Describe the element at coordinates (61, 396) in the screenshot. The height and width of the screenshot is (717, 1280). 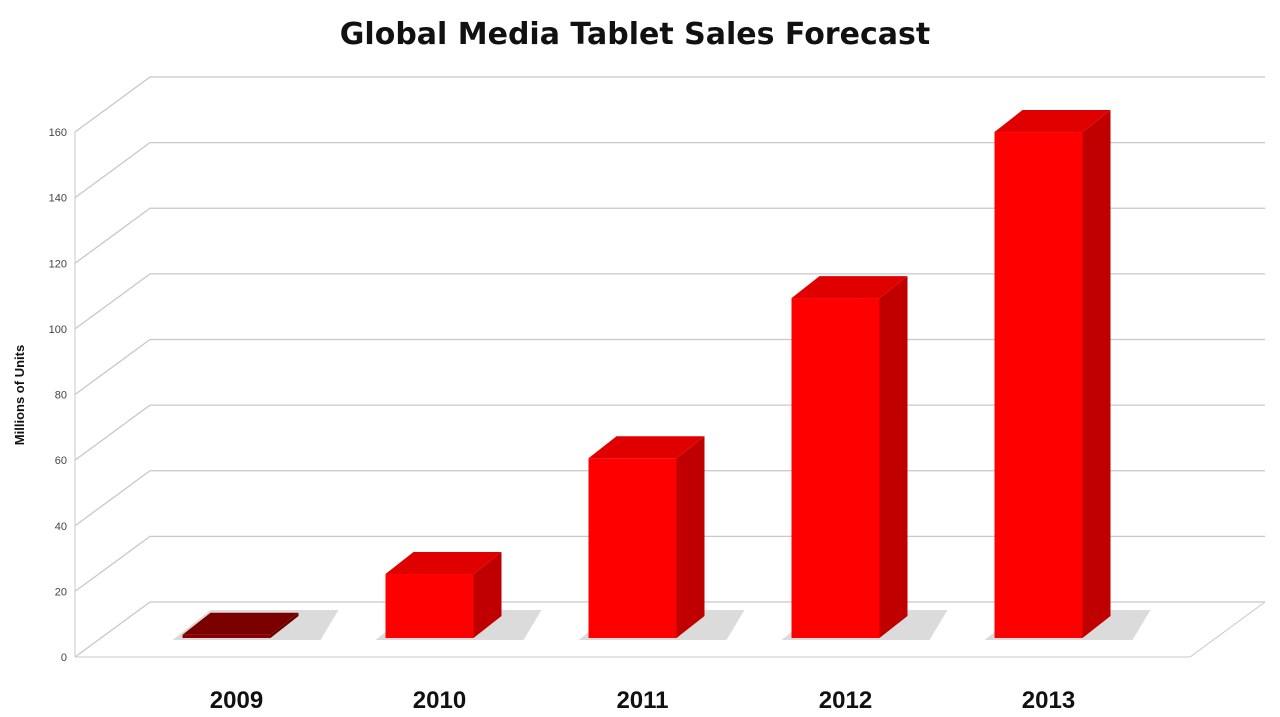
I see `y-tick-label: 80` at that location.